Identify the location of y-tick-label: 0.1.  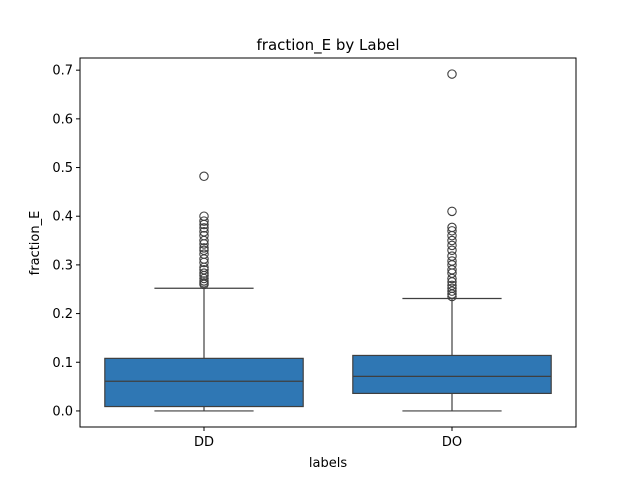
(62, 363).